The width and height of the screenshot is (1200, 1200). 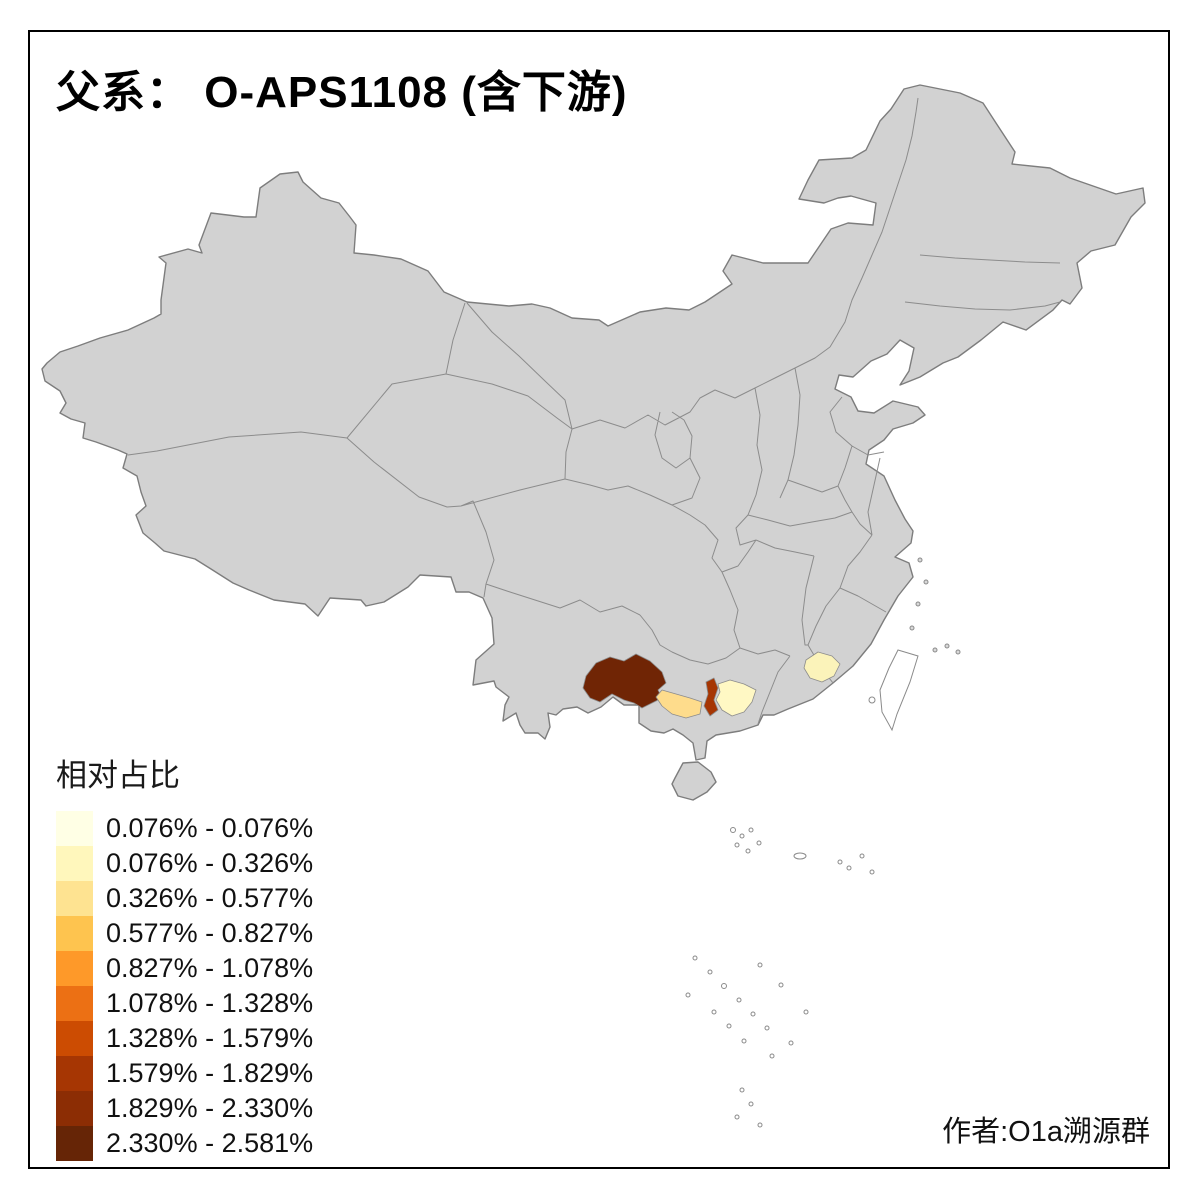 I want to click on legend-item: 0.577% - 0.827%, so click(x=184, y=933).